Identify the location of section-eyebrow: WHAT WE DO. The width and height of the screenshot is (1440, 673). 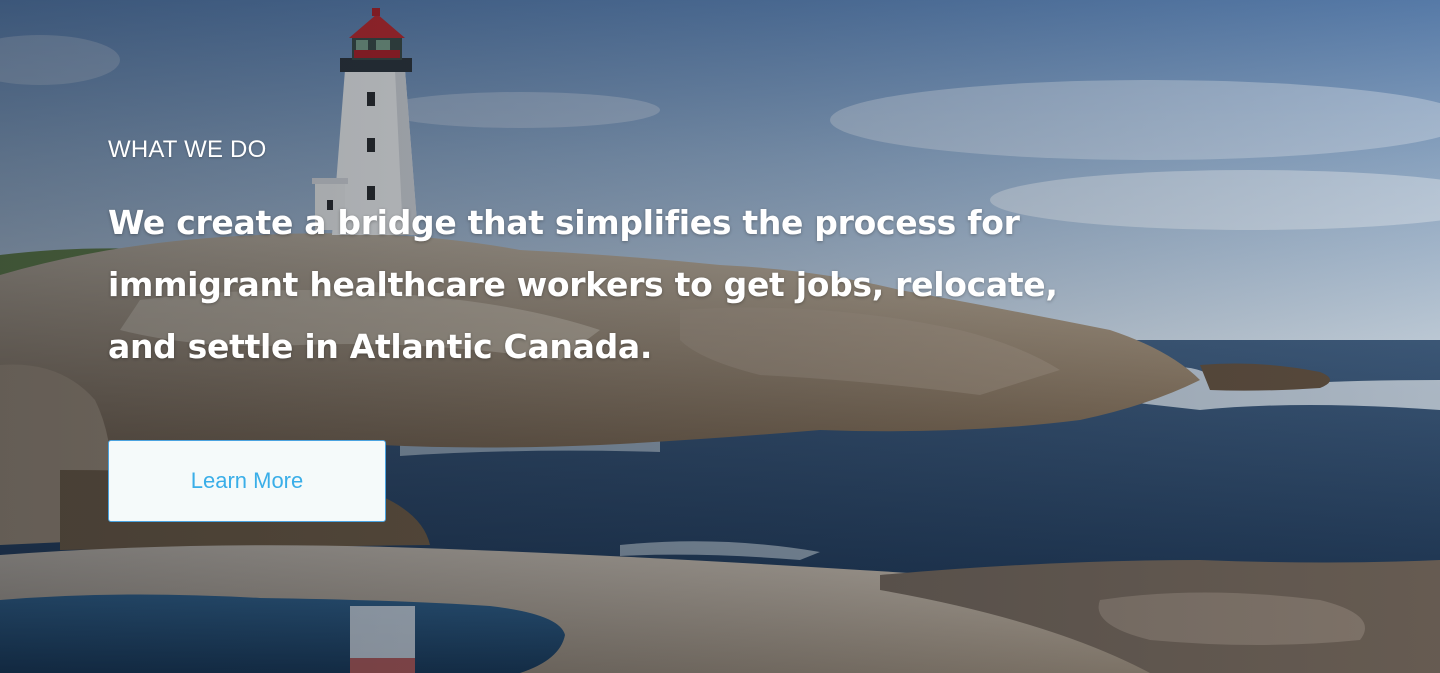
(187, 149).